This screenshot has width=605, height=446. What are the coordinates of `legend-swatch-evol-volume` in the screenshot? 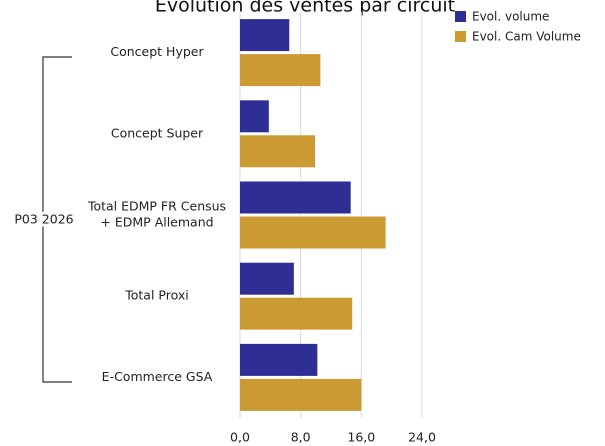 It's located at (460, 16).